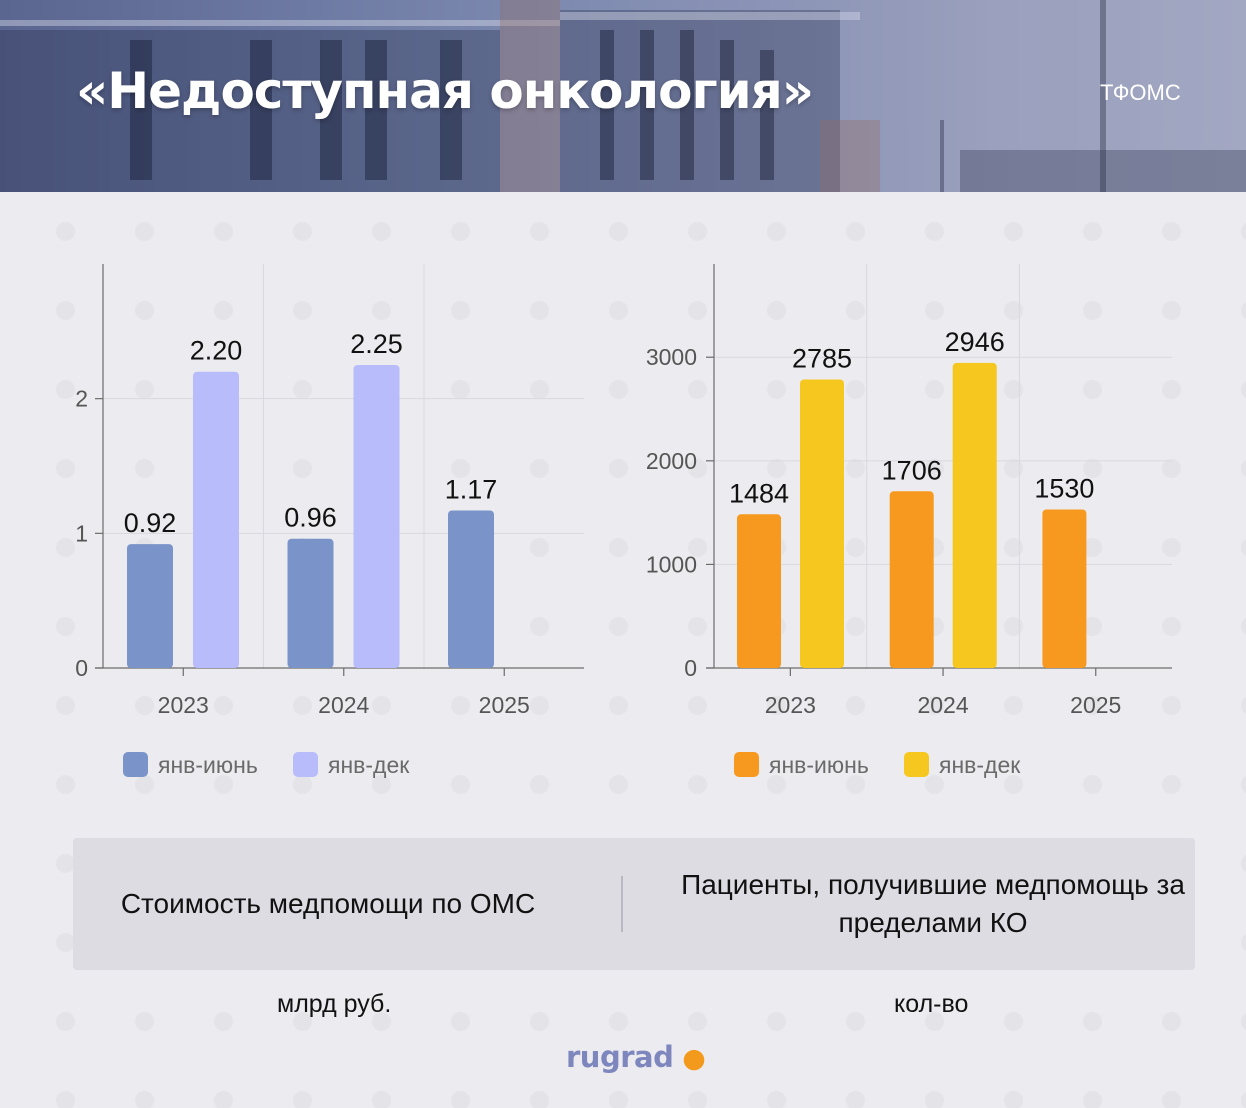 This screenshot has width=1246, height=1108. I want to click on y-tick-label: 1000, so click(671, 564).